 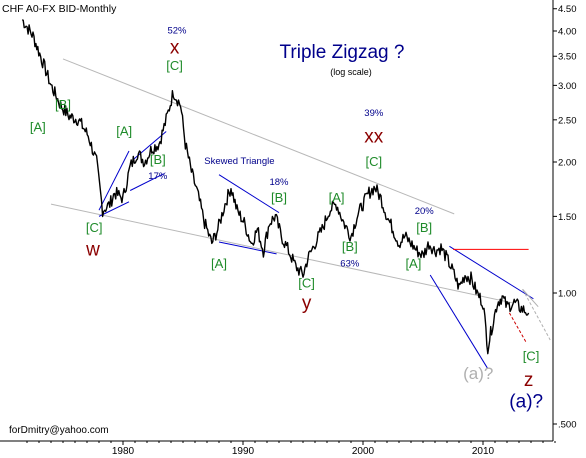 What do you see at coordinates (123, 451) in the screenshot?
I see `x-tick-label: 1980` at bounding box center [123, 451].